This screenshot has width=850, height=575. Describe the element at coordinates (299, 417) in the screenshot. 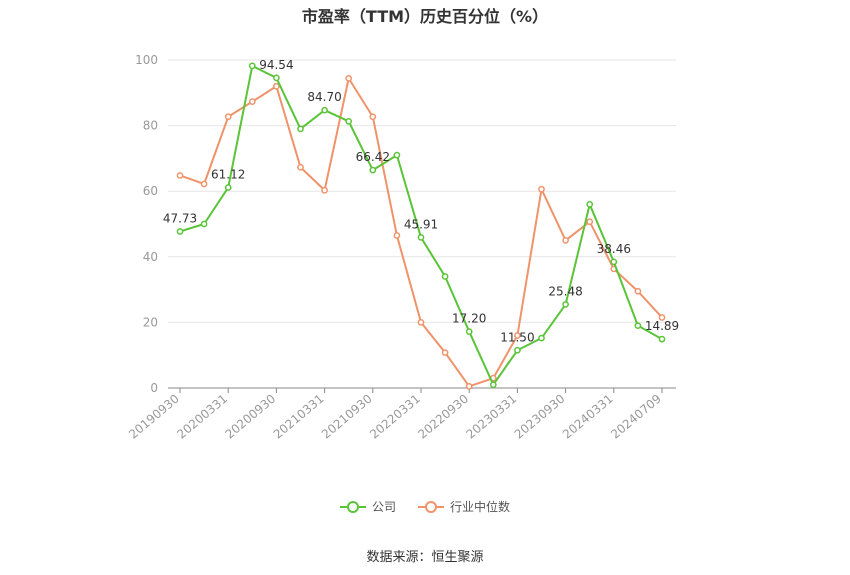

I see `x-tick-label: 20210331` at that location.